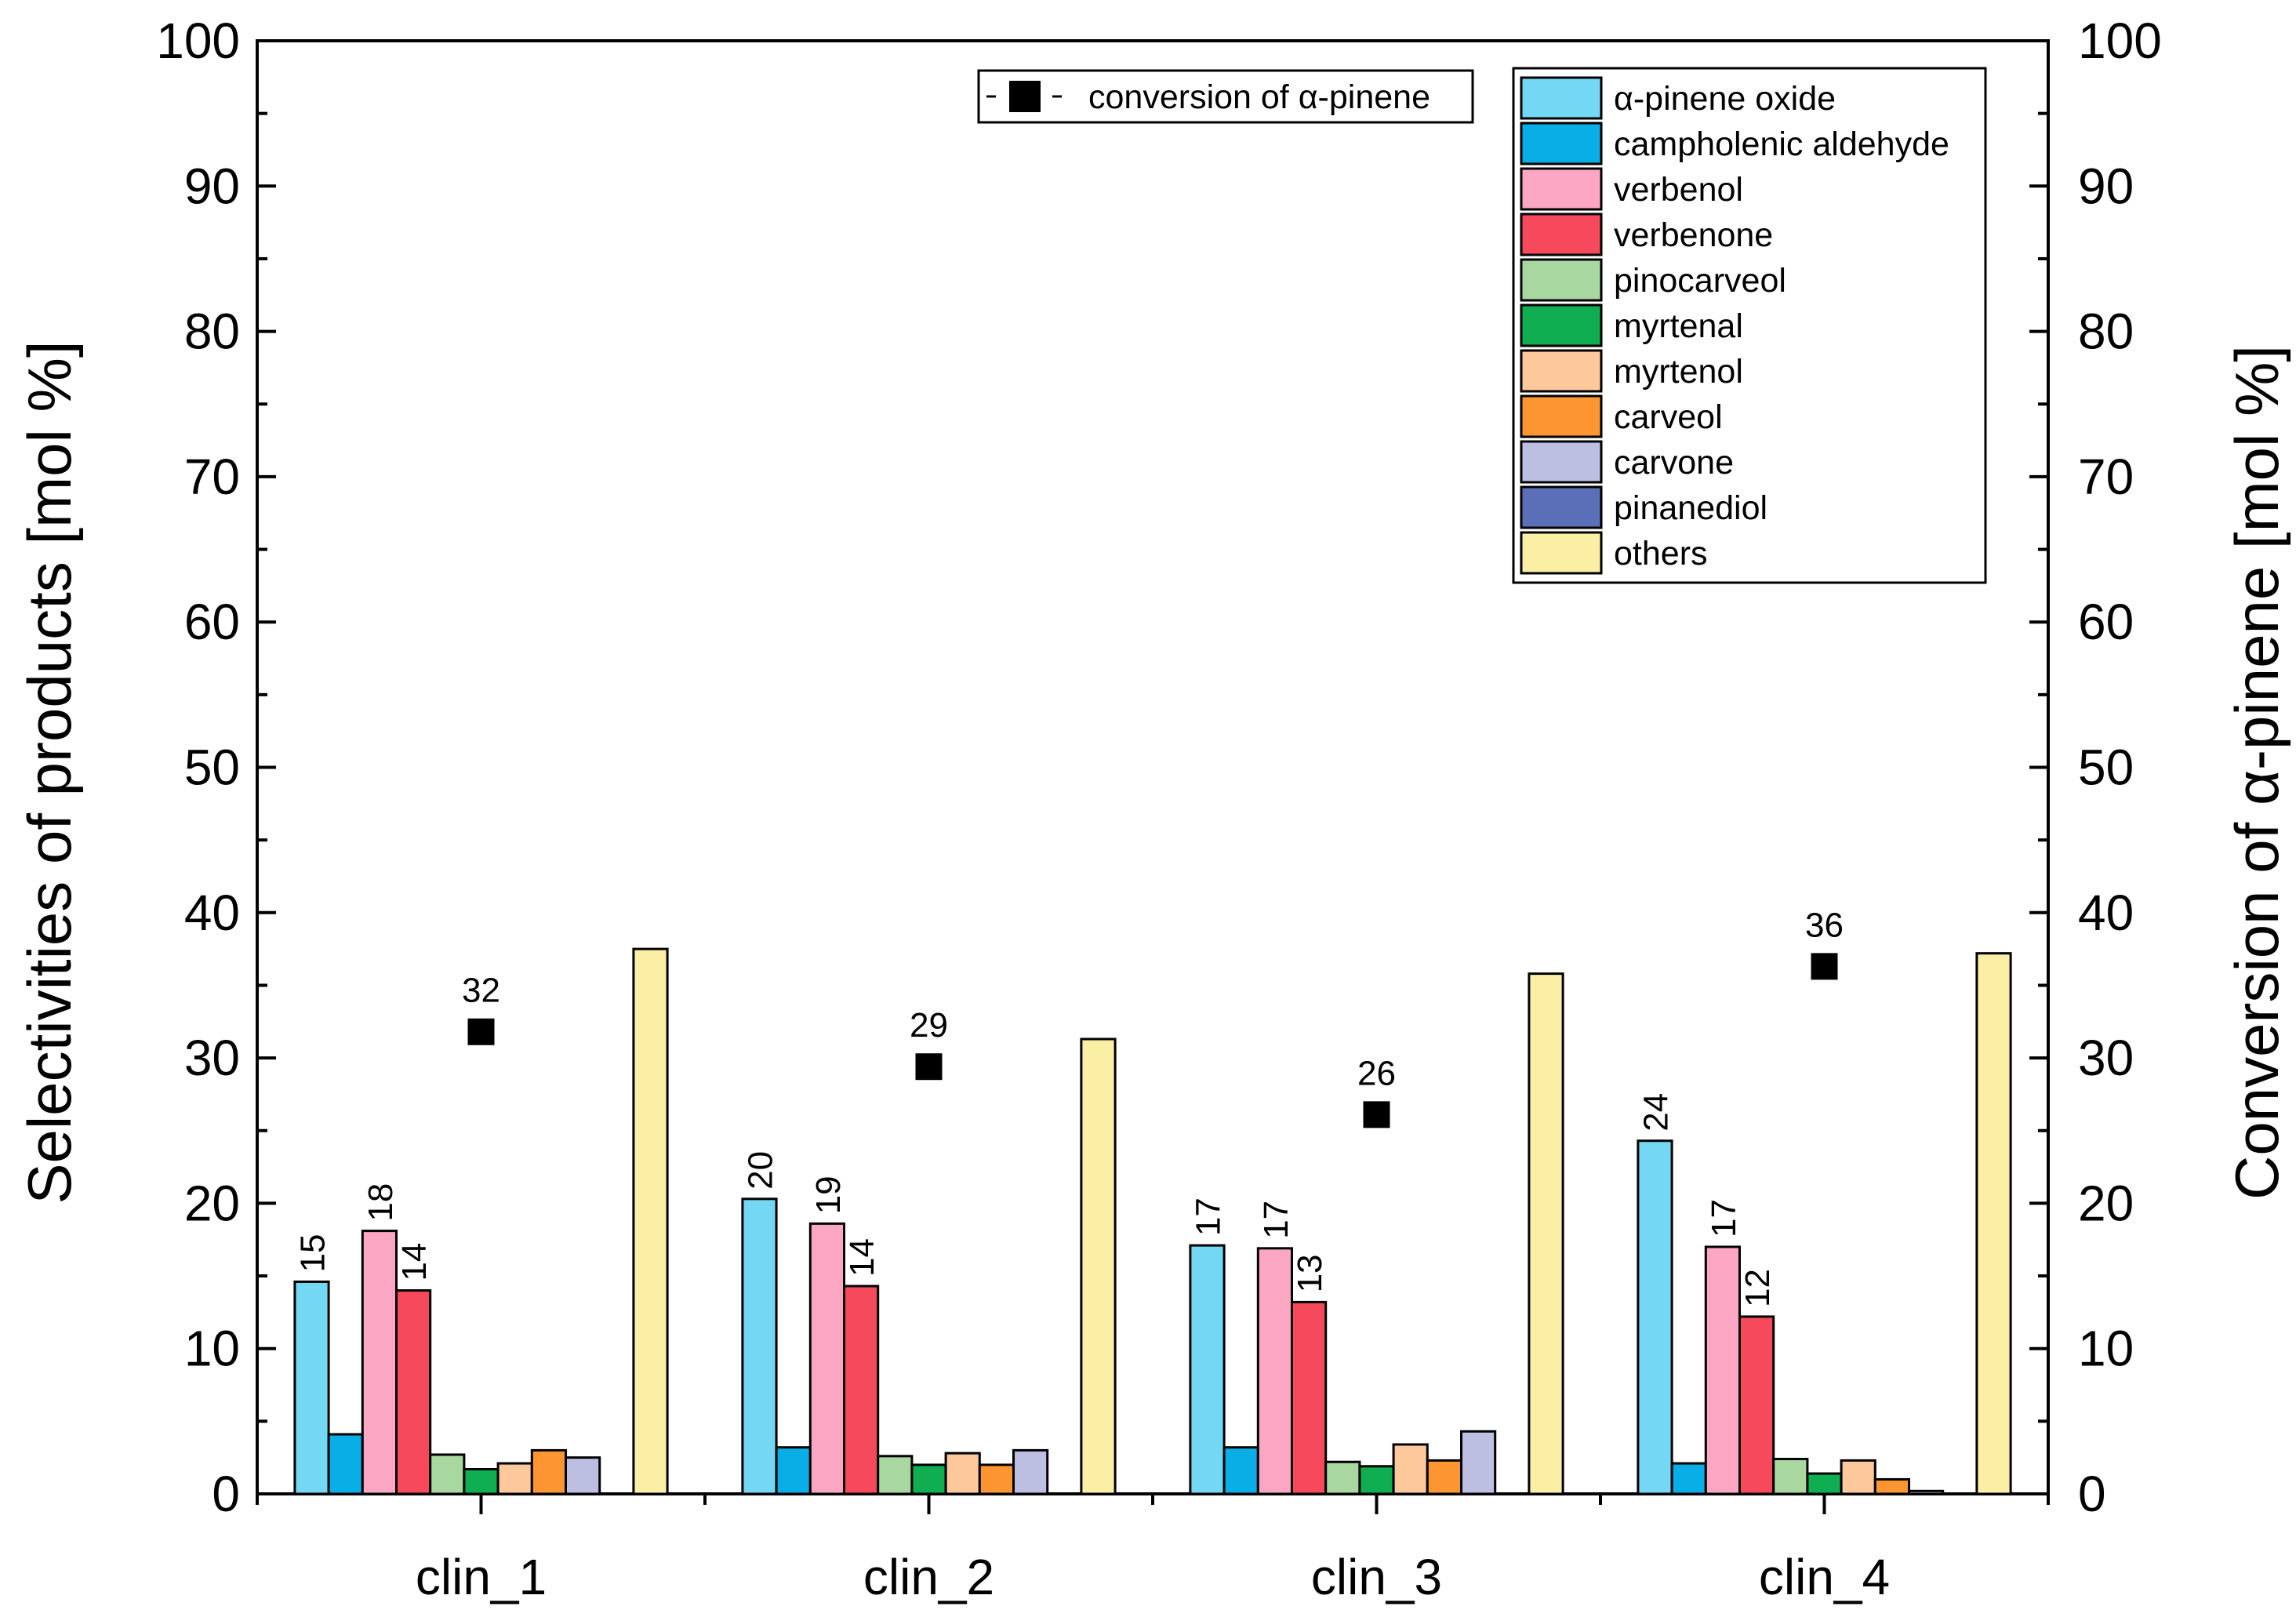 The image size is (2296, 1617). I want to click on conversion-value-label: 26, so click(1376, 1073).